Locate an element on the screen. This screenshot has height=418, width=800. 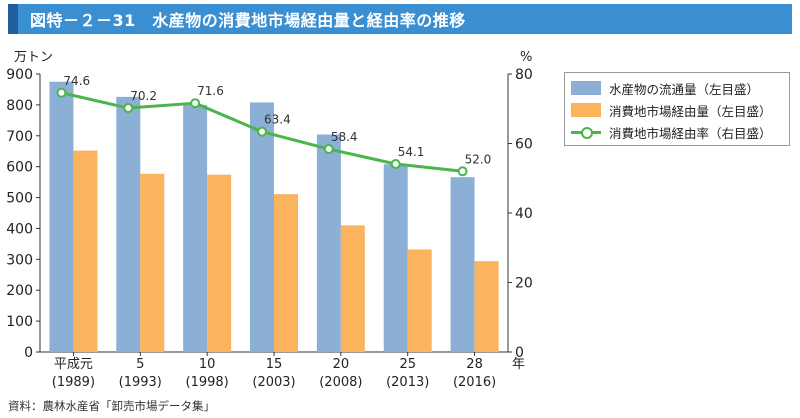
right-tick-label: 60 is located at coordinates (524, 145).